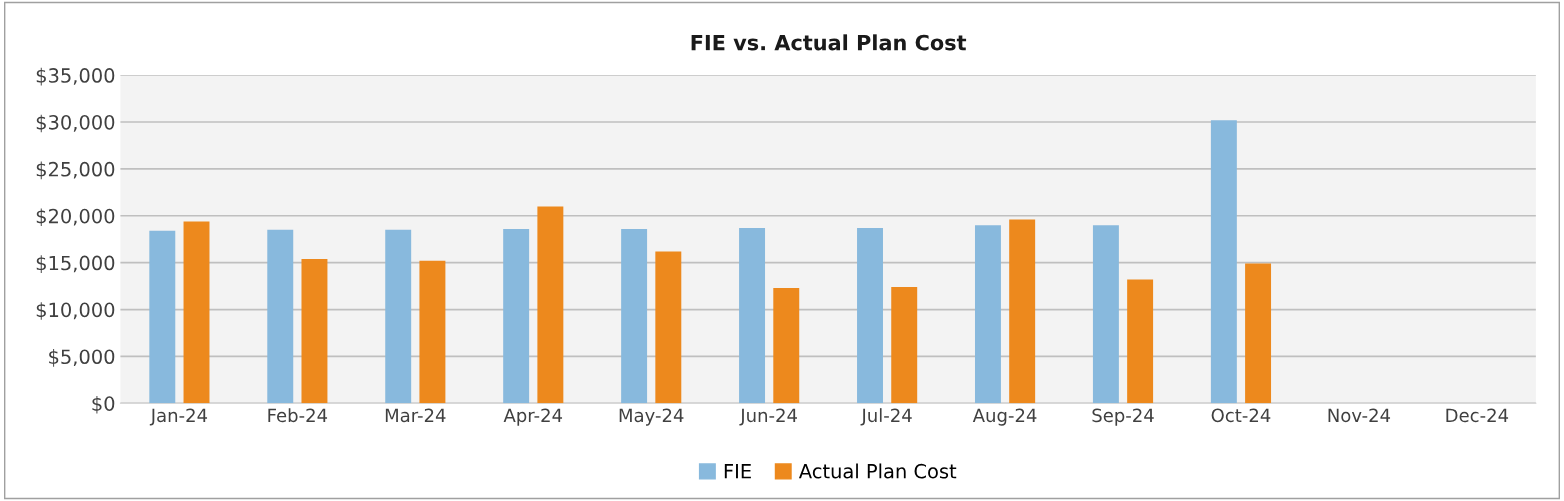 The height and width of the screenshot is (501, 1564). I want to click on x-tick-label: Jul-24, so click(886, 417).